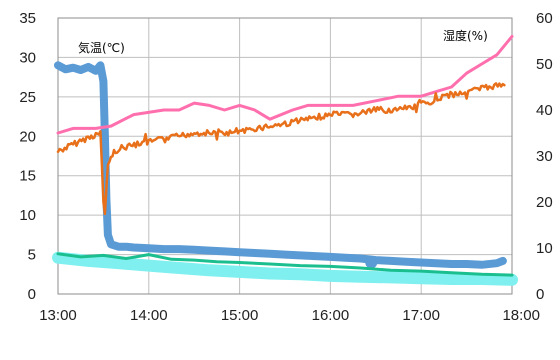  I want to click on x-axis-ticks: 13:00 14:00 15:00 16:00 17:00 18:00, so click(289, 315).